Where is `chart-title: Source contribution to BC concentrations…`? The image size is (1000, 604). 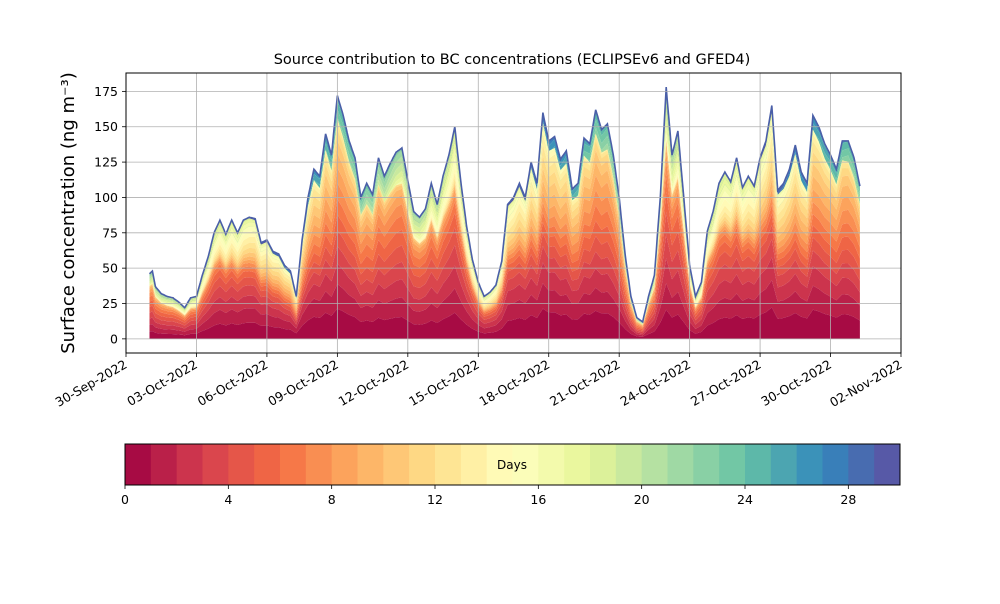 chart-title: Source contribution to BC concentrations… is located at coordinates (512, 60).